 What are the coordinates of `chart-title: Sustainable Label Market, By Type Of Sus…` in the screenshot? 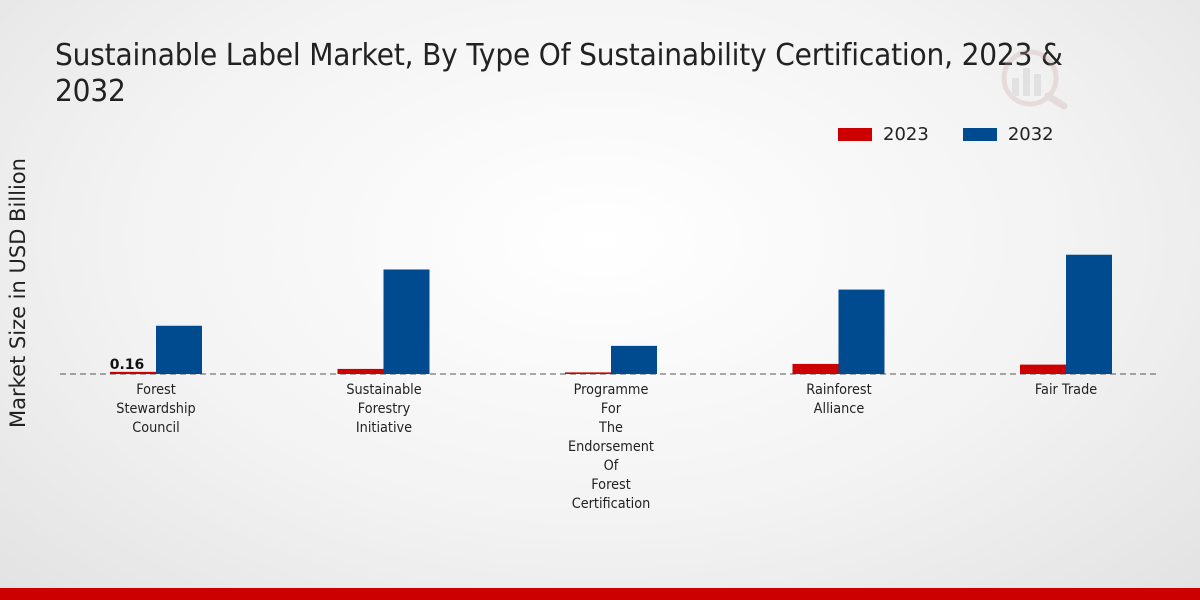 It's located at (559, 73).